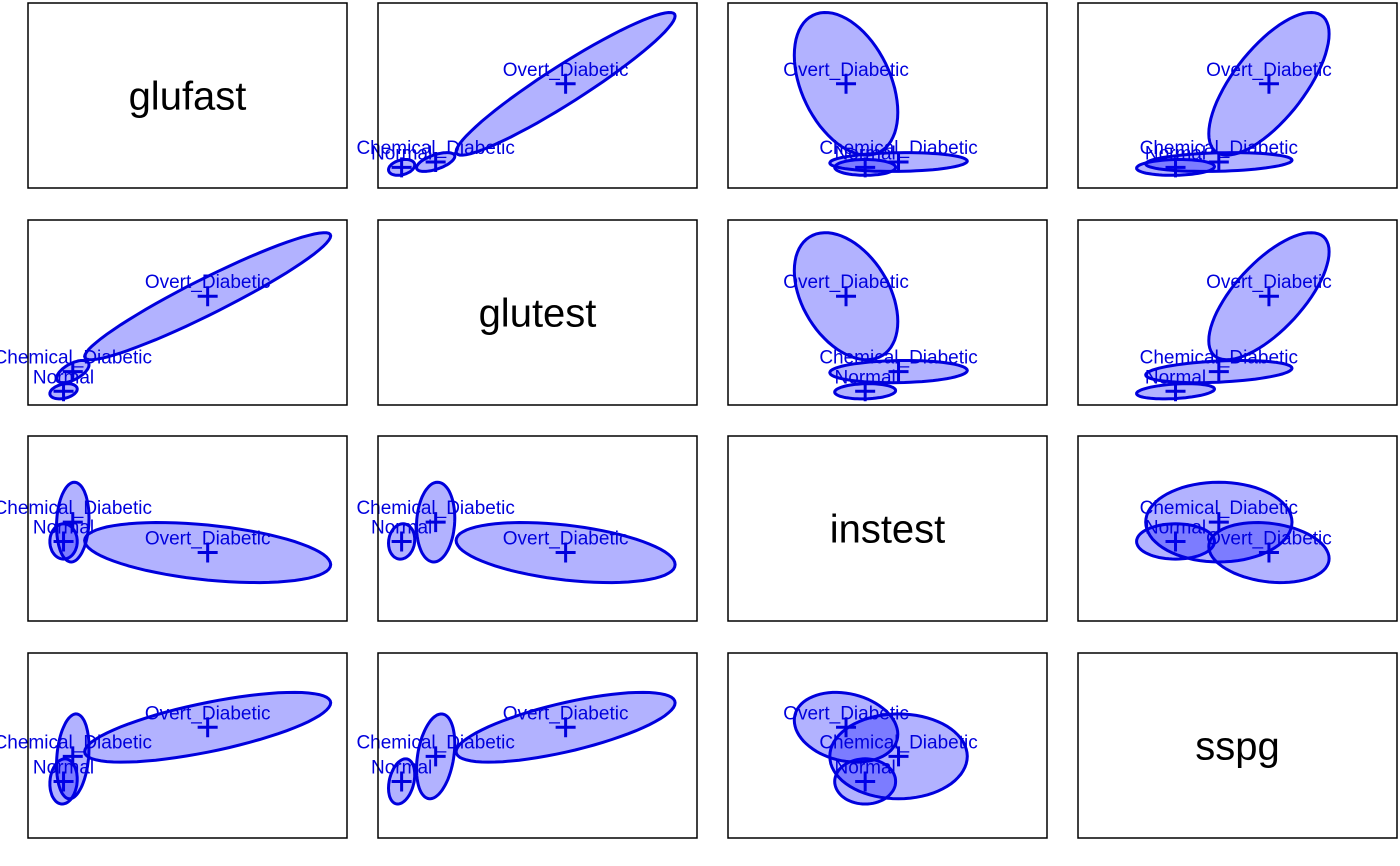 The image size is (1400, 866). I want to click on diagonal-panel-sspg: sspg, so click(1237, 745).